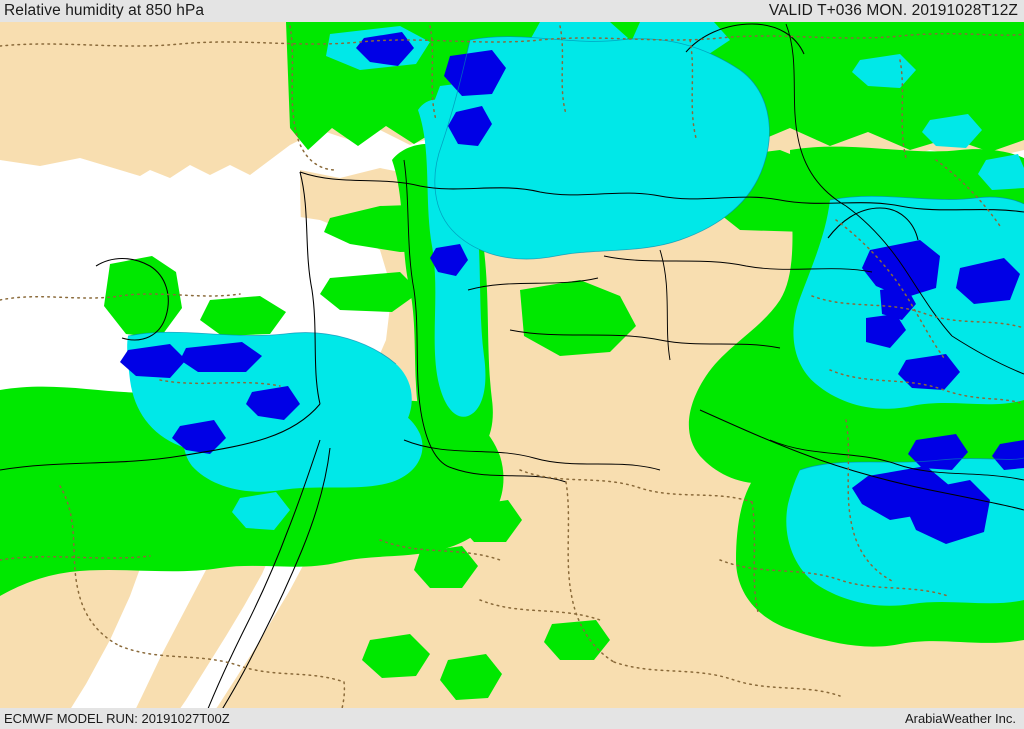 The width and height of the screenshot is (1024, 729). What do you see at coordinates (893, 10) in the screenshot?
I see `valid-time-label: VALID T+036 MON. 20191028T12Z` at bounding box center [893, 10].